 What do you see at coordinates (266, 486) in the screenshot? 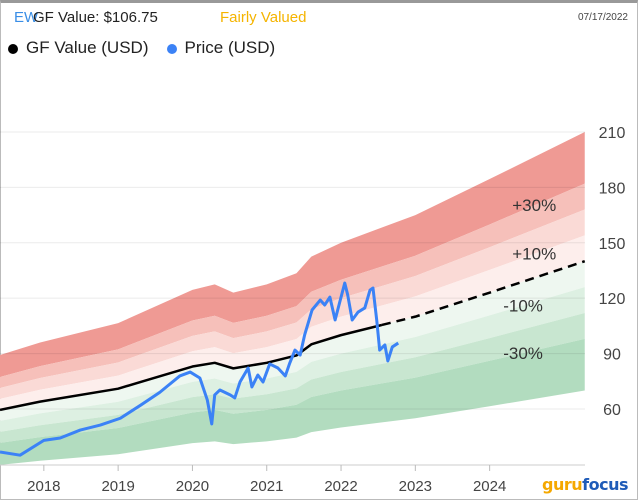
I see `x-tick-label: 2021` at bounding box center [266, 486].